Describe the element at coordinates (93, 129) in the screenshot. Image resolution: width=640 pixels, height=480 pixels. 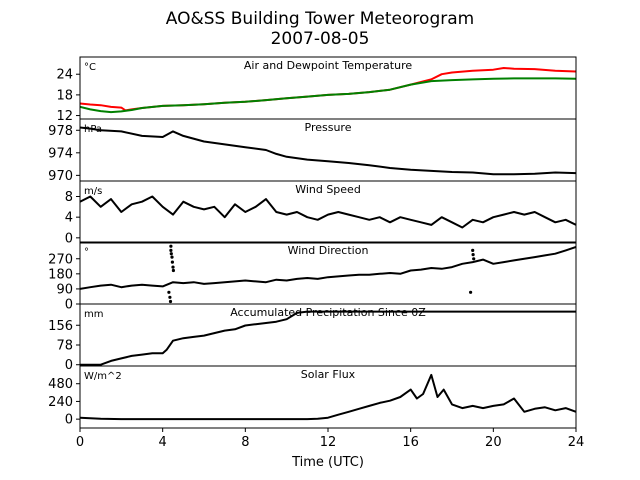
I see `panel-unit-pressure: hPa` at that location.